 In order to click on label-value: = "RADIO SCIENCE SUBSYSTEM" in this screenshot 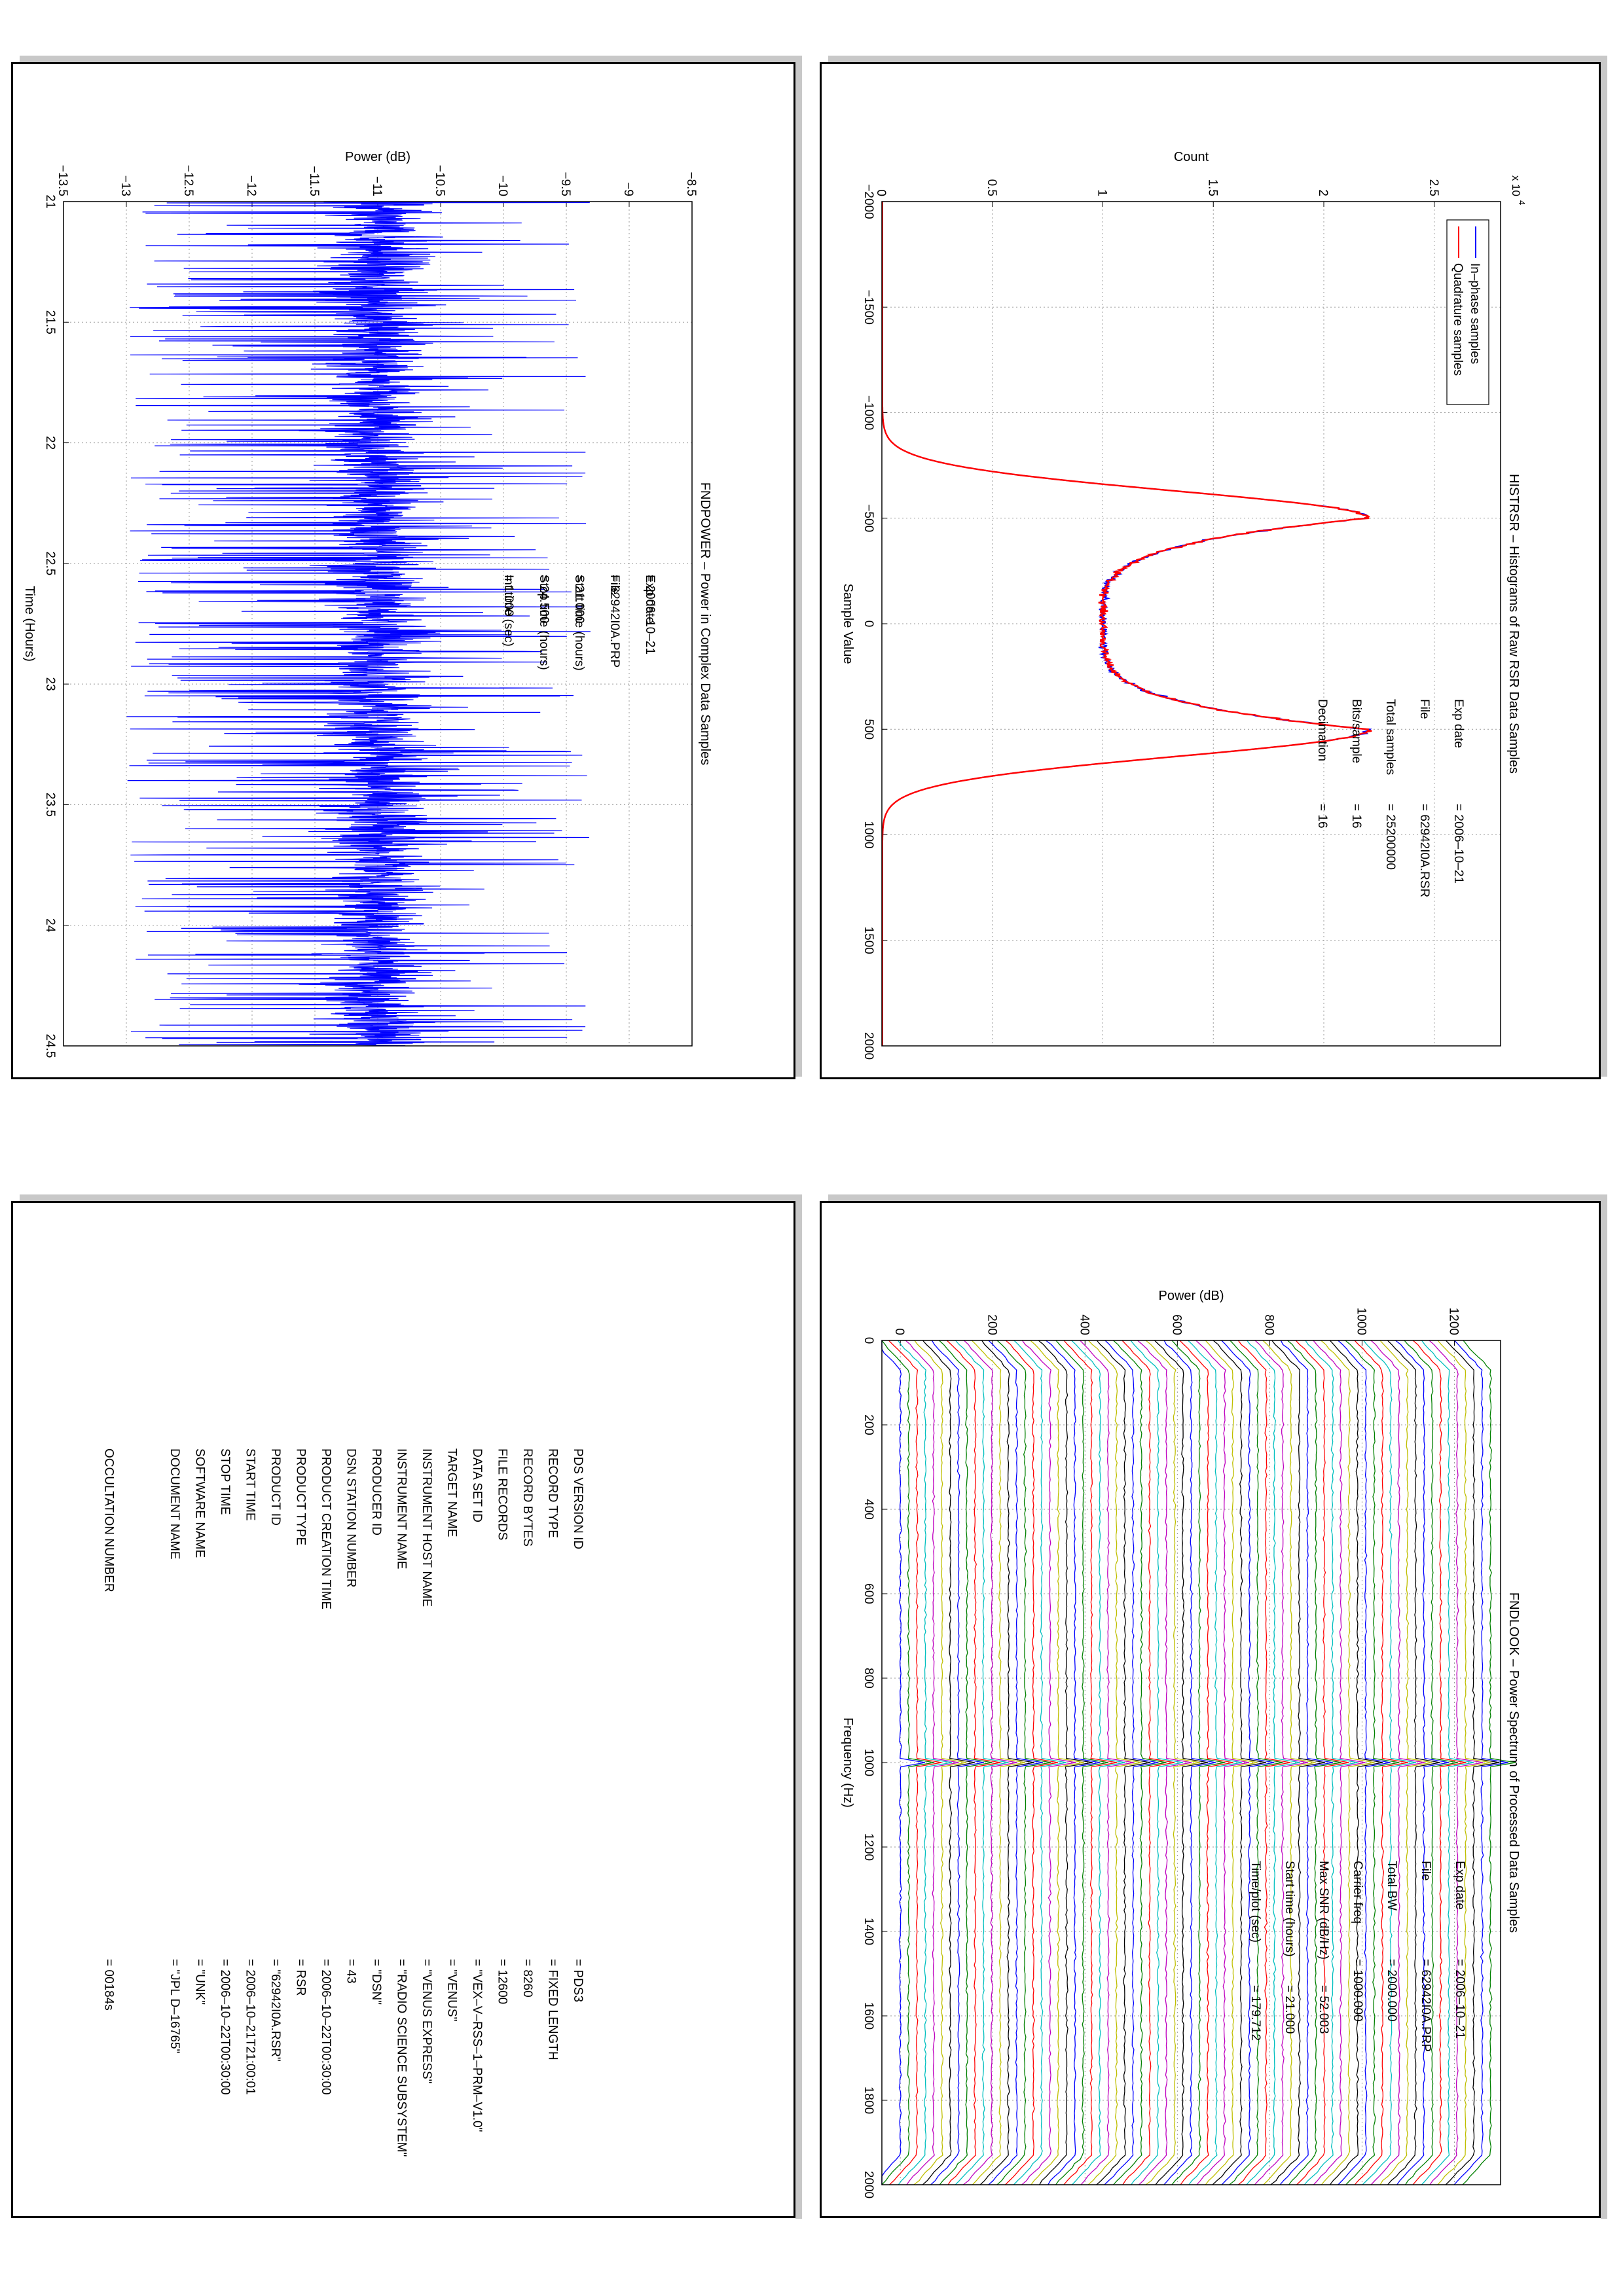, I will do `click(402, 2058)`.